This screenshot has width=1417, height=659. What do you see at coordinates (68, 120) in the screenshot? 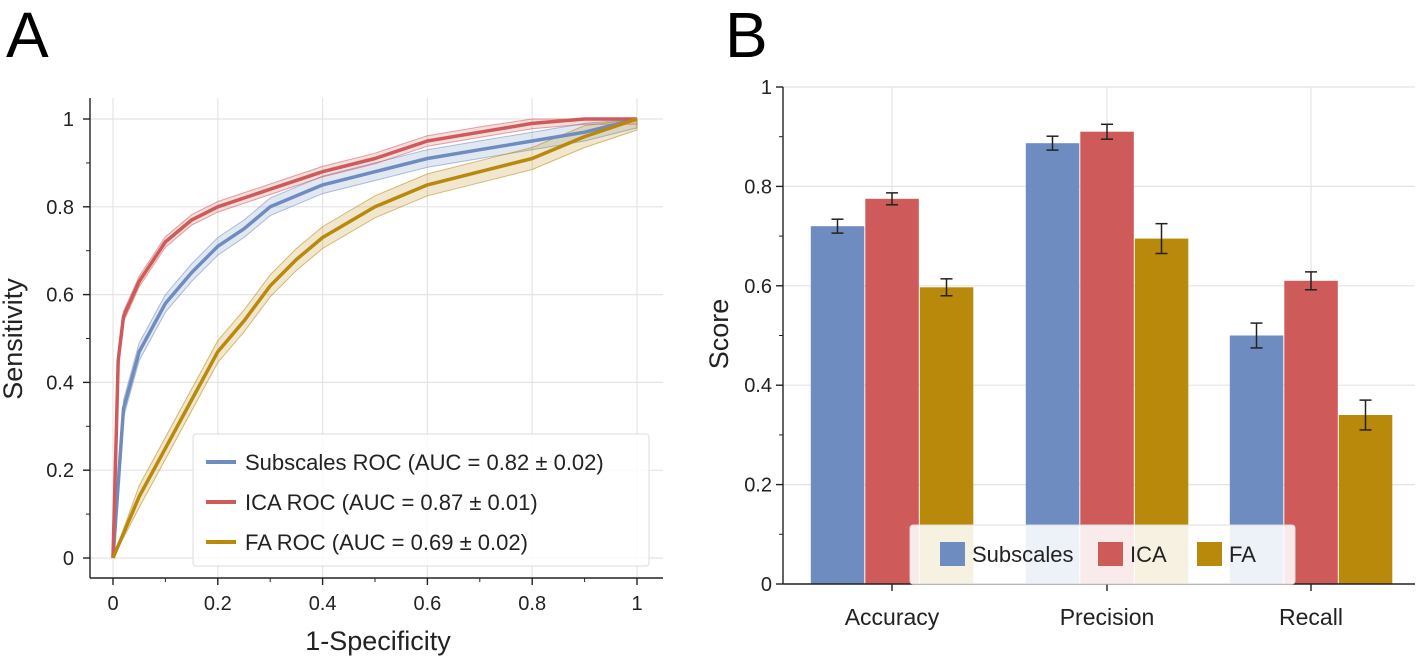
I see `roc-y-tick-label-5: 1` at bounding box center [68, 120].